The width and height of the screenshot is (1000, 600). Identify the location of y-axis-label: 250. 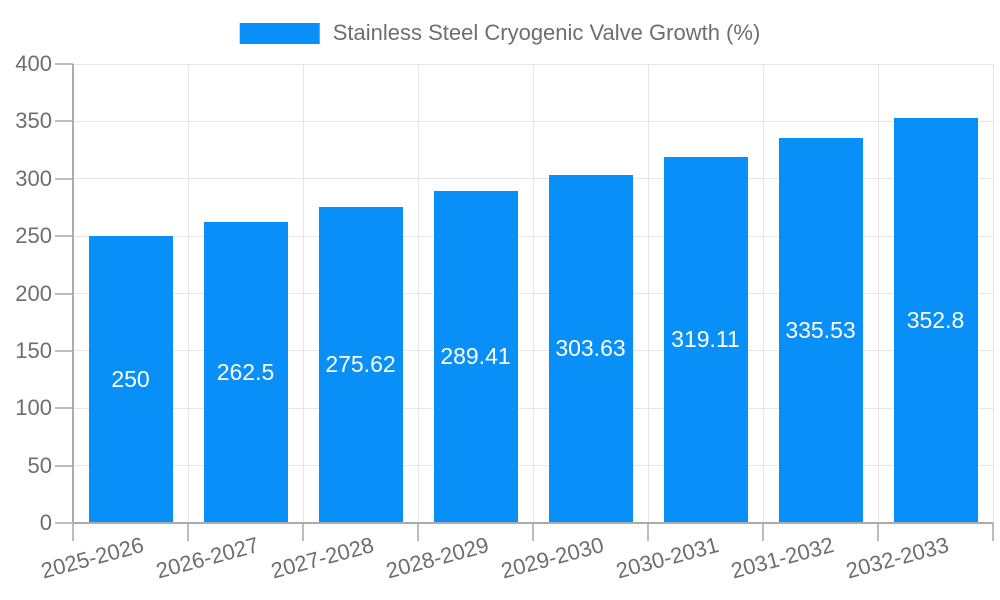
(33, 236).